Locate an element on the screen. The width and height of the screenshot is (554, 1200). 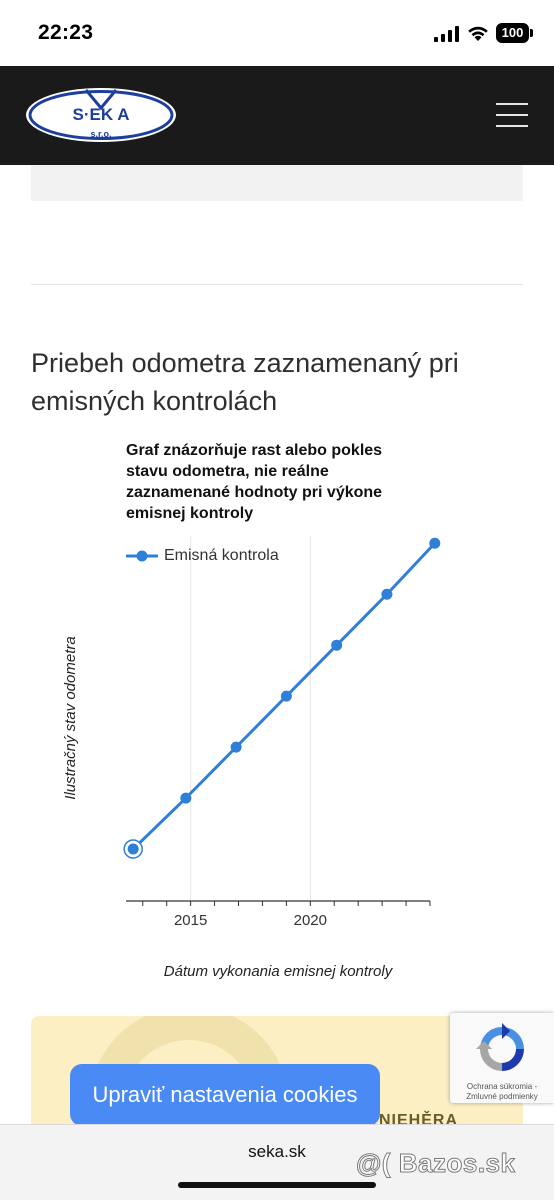
url-text: seka.sk is located at coordinates (277, 1151).